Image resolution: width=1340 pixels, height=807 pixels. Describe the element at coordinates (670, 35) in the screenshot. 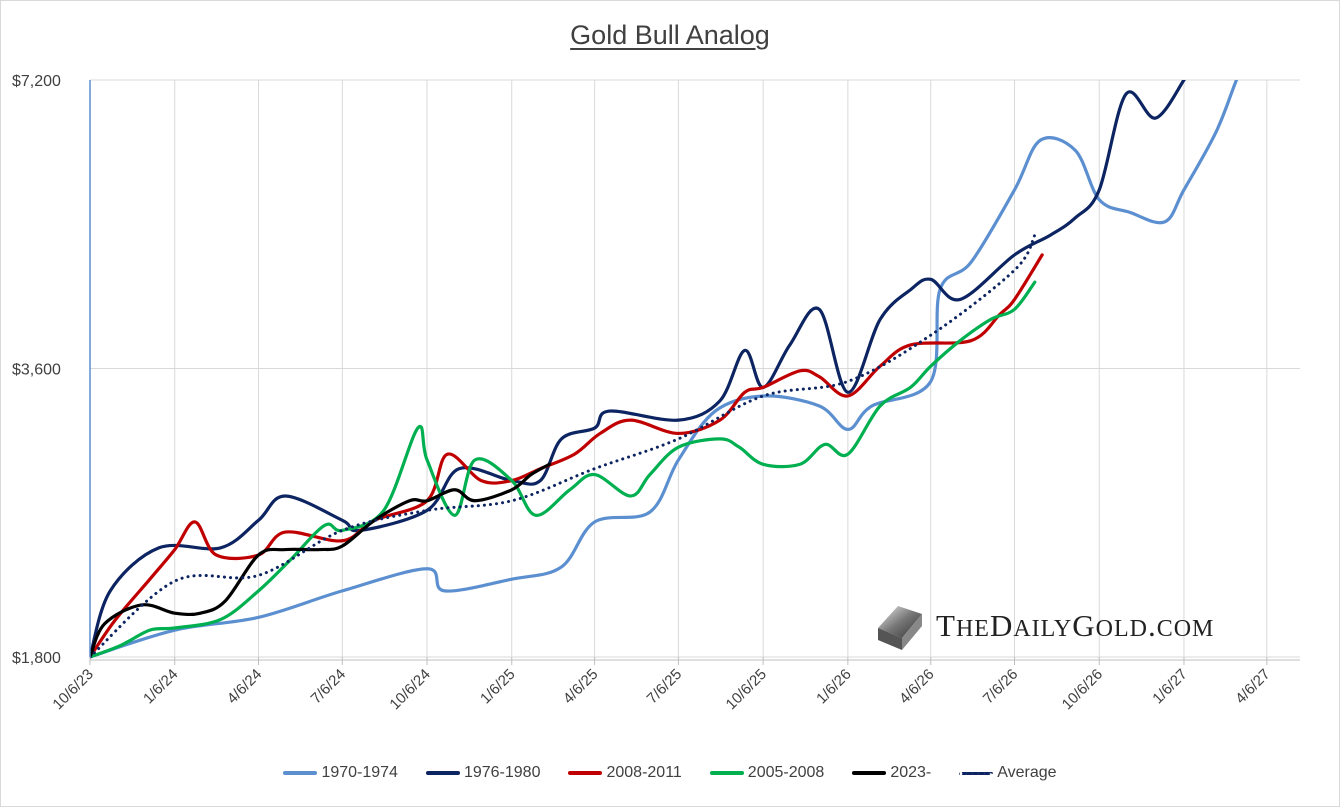

I see `chart-title: Gold Bull Analog` at that location.